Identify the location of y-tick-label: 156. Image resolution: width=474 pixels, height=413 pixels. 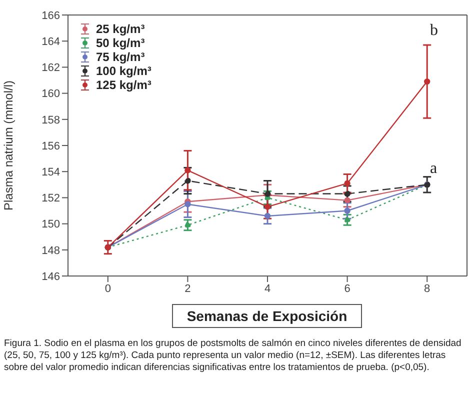
(51, 146).